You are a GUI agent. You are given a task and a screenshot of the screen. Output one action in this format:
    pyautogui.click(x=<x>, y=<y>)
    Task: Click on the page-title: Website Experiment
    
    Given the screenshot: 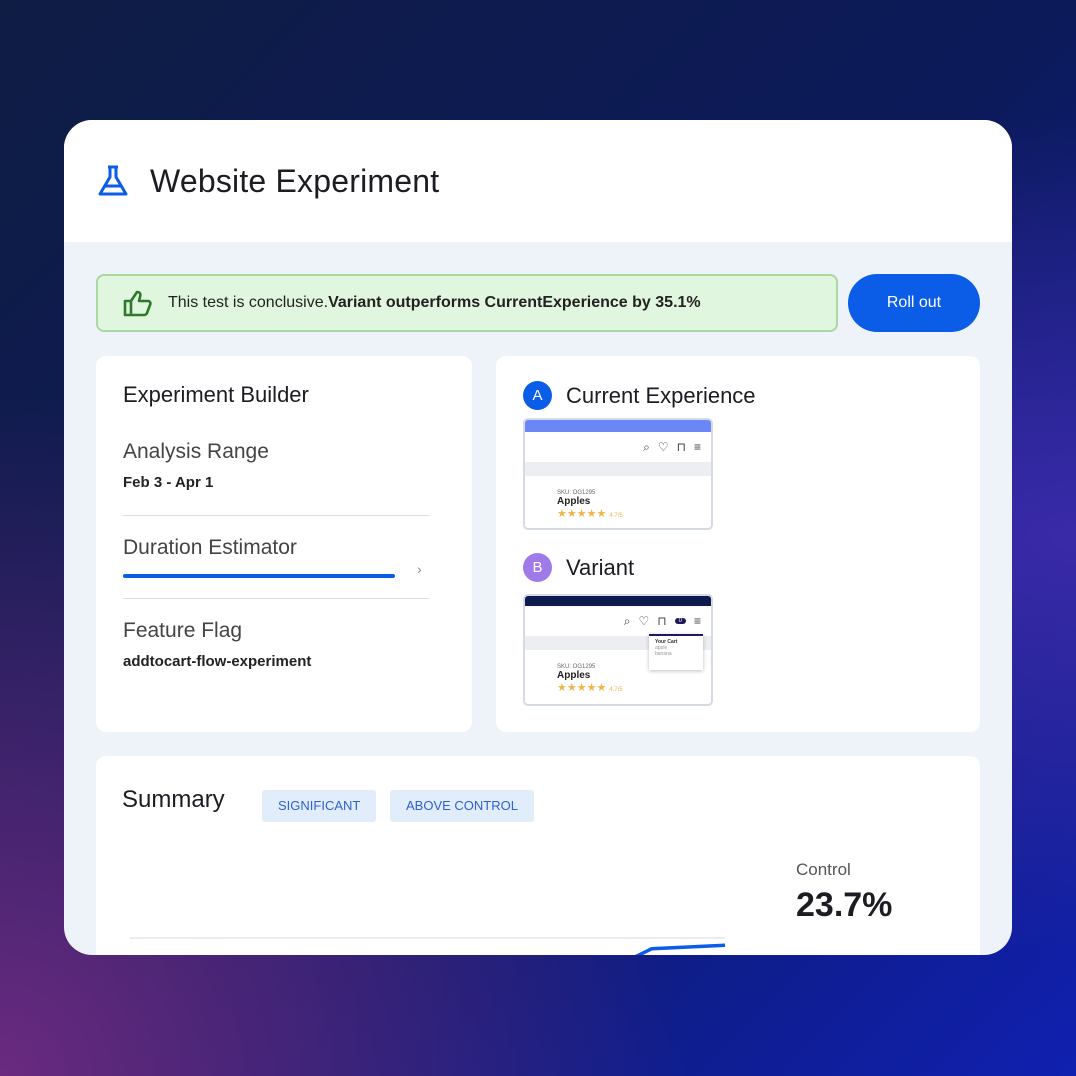 What is the action you would take?
    pyautogui.click(x=295, y=180)
    